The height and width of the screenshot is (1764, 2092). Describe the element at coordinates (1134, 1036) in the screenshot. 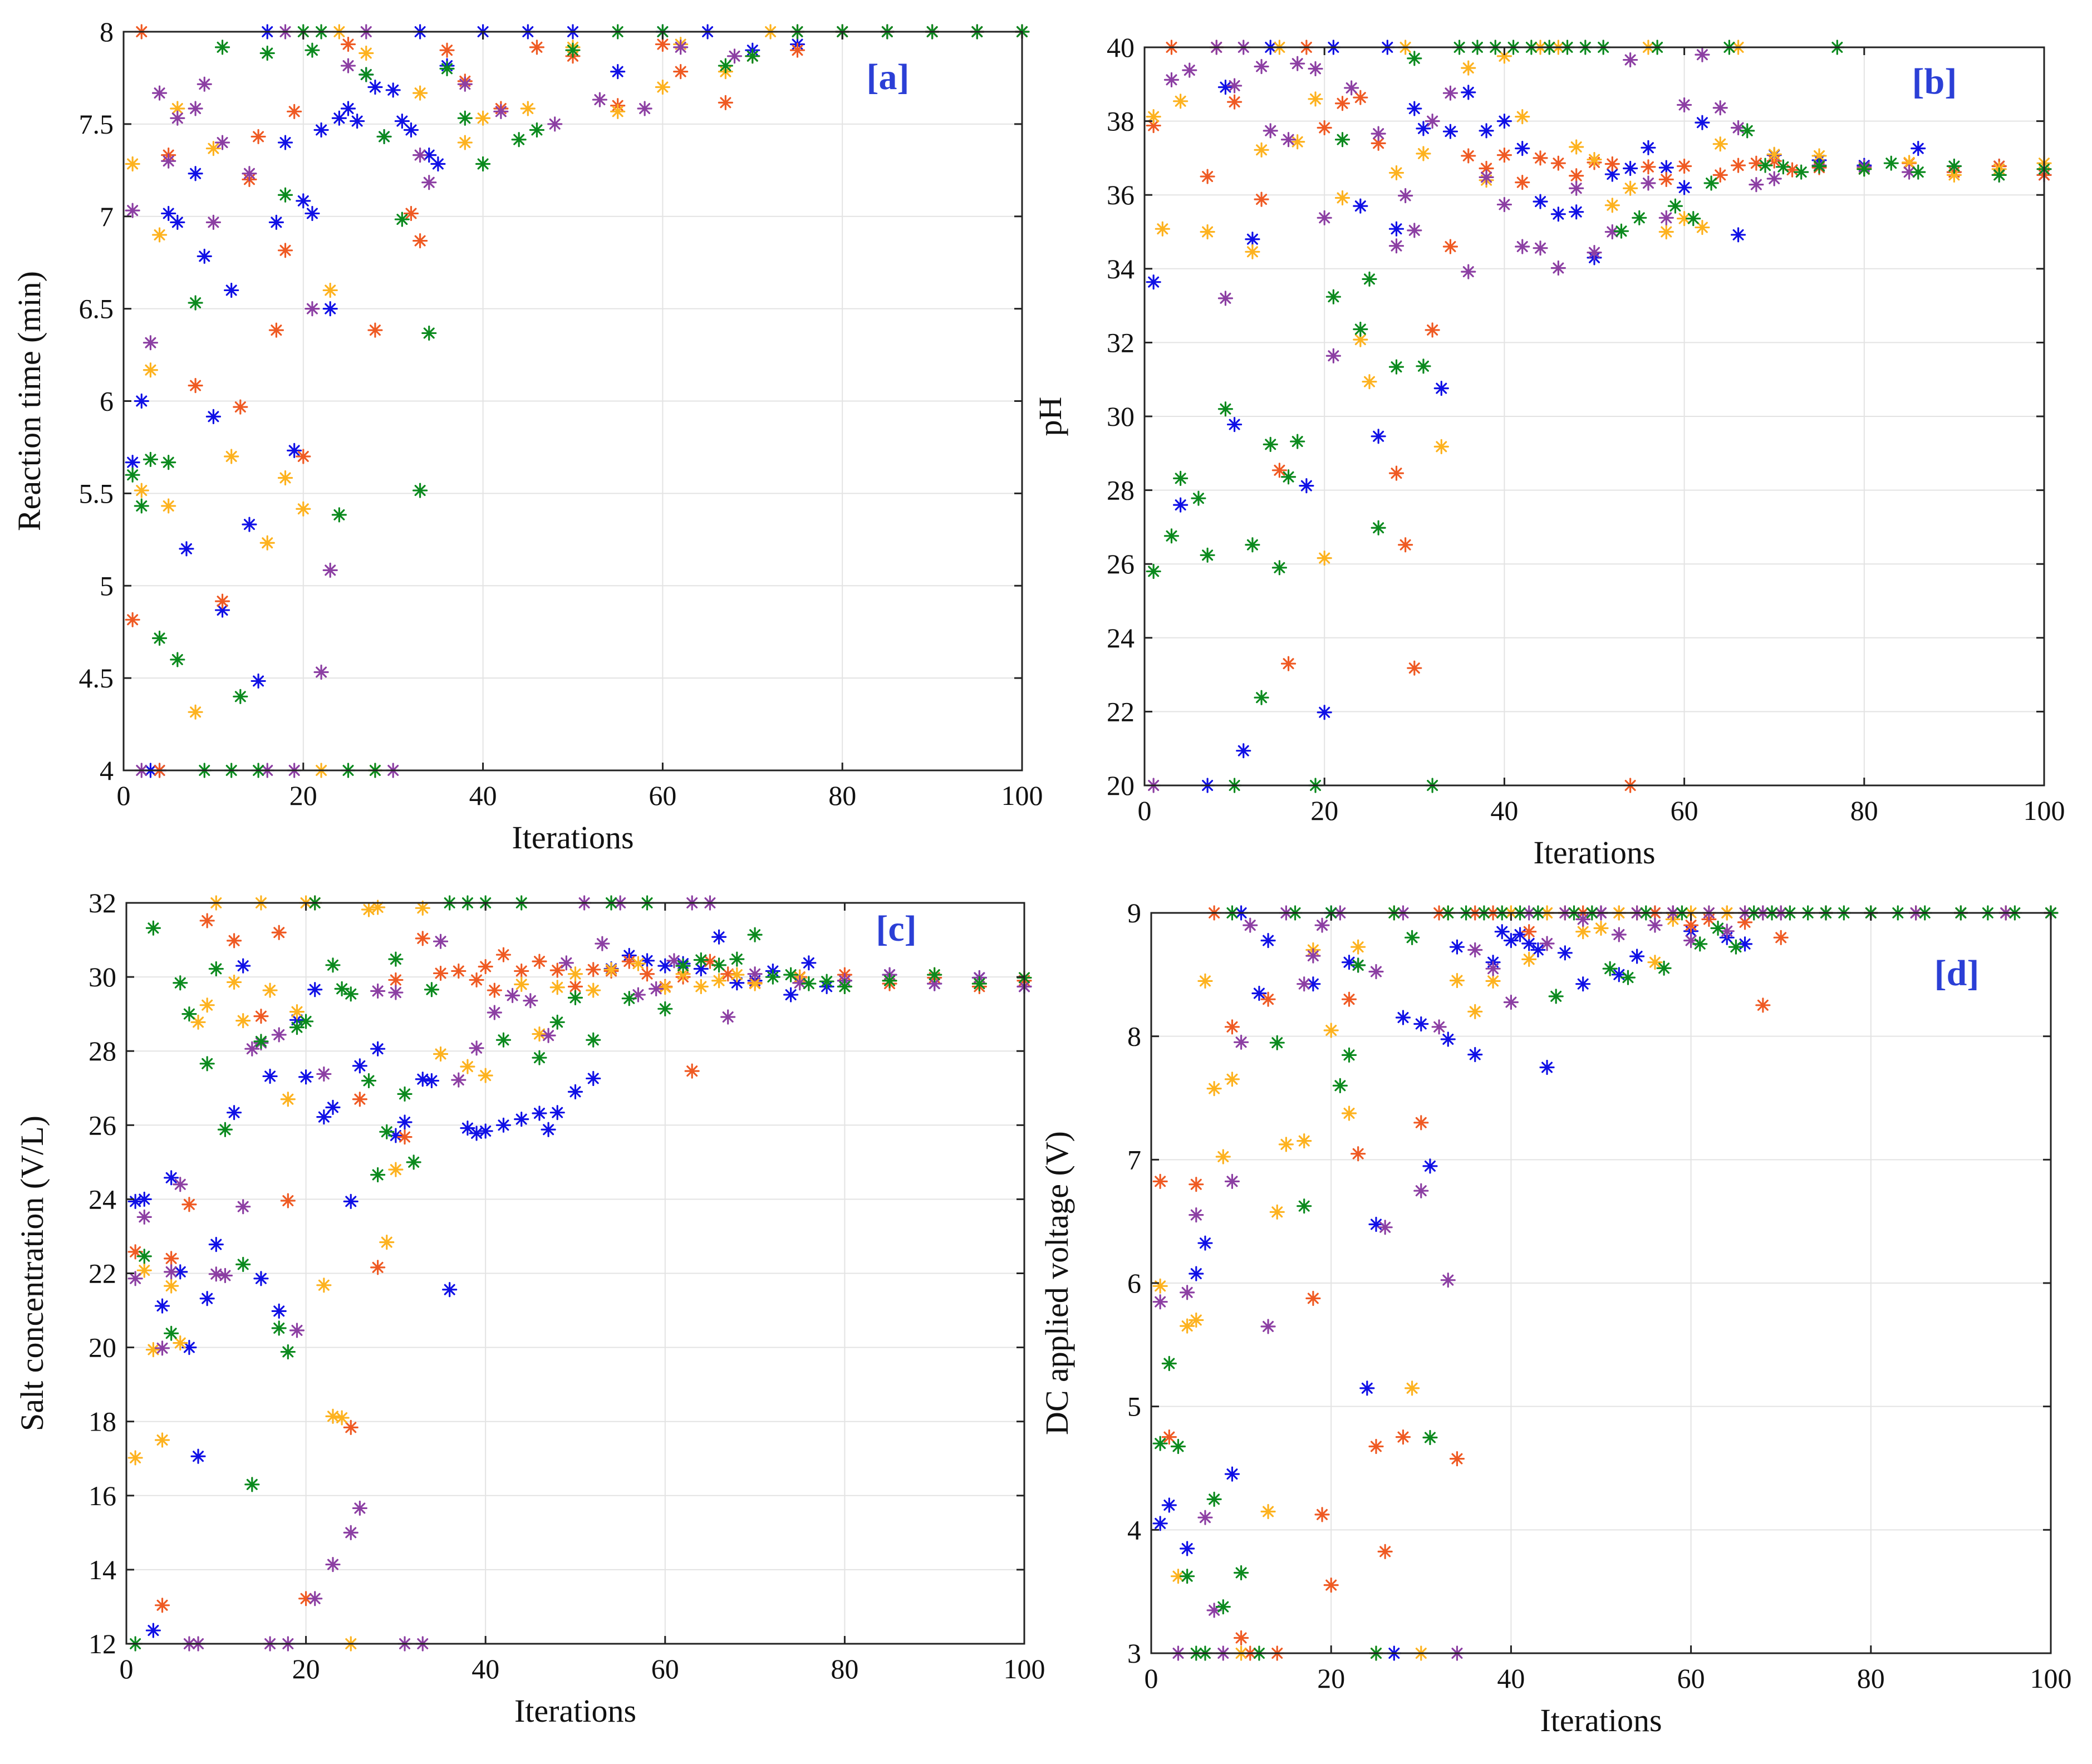

I see `y-tick-label: 8` at that location.